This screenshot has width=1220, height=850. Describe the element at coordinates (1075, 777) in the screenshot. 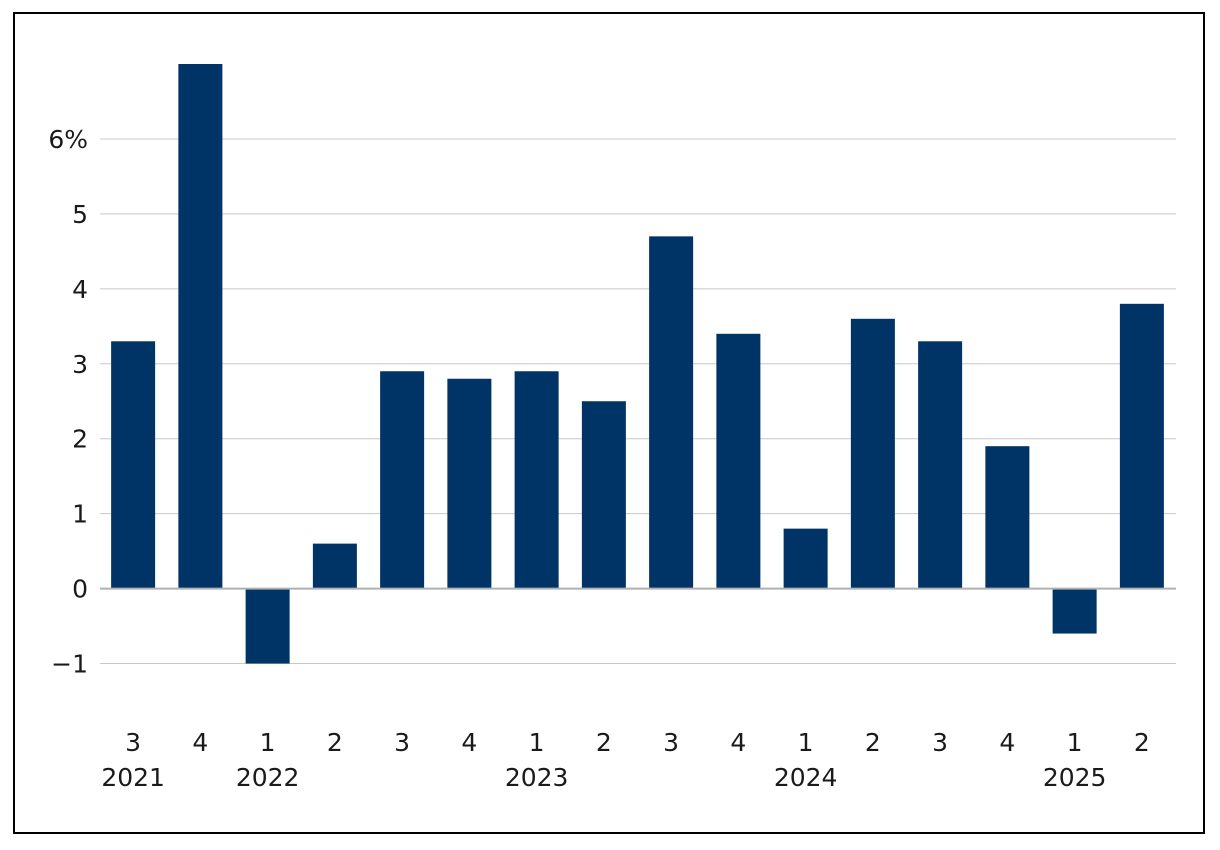

I see `year-label: 2025` at that location.